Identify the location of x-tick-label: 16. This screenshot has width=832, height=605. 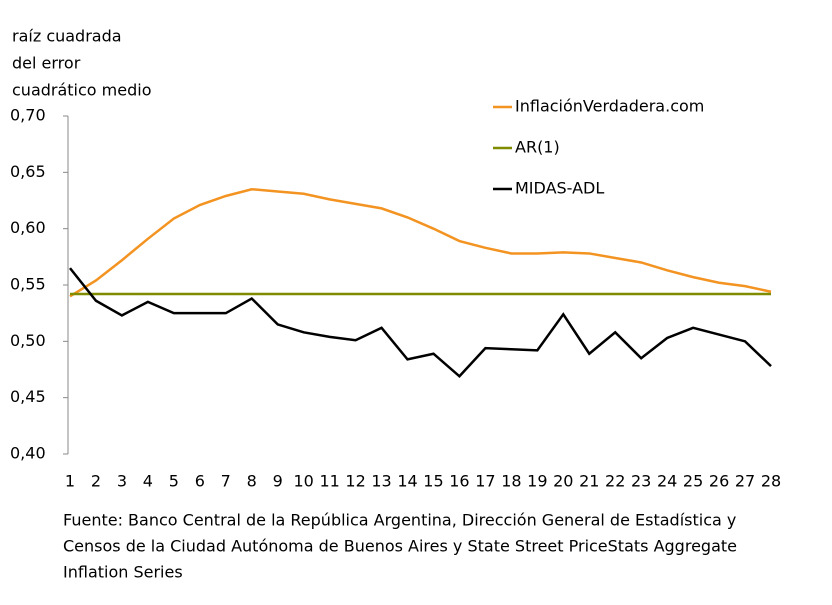
(459, 481).